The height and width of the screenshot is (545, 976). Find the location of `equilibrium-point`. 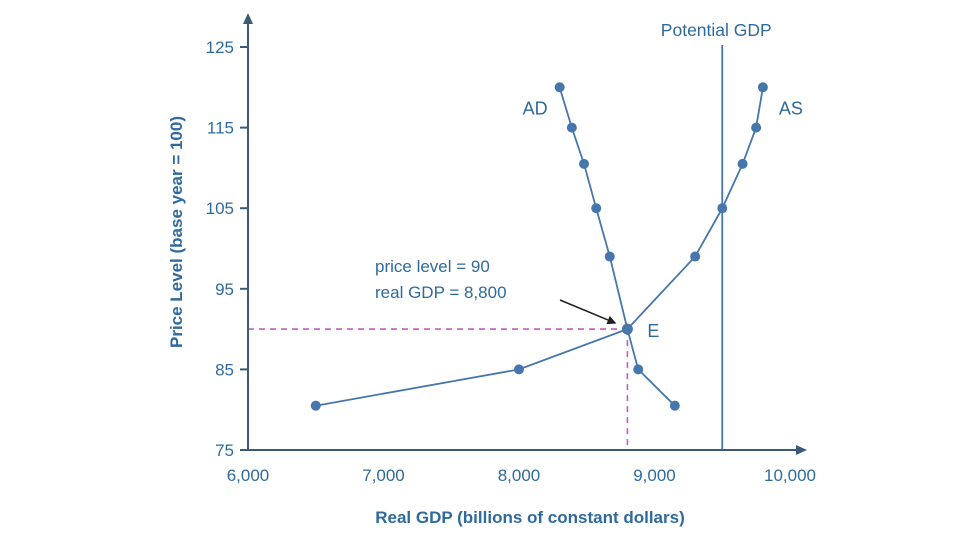

equilibrium-point is located at coordinates (627, 329).